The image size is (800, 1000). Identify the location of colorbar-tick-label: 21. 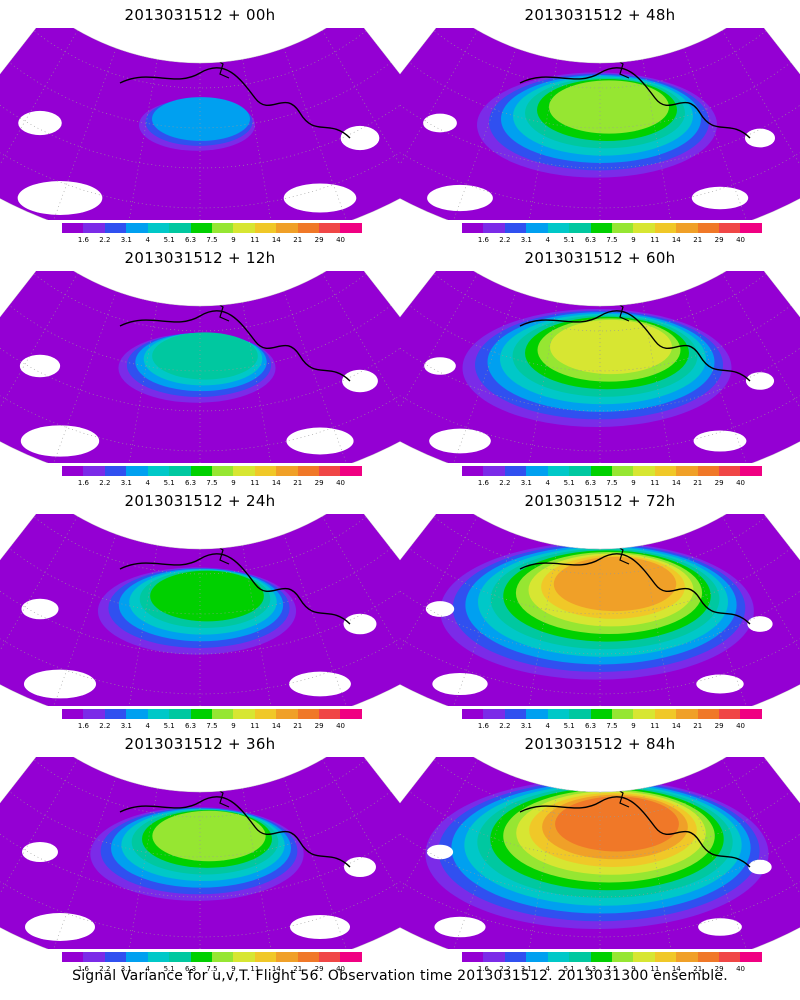
(298, 240).